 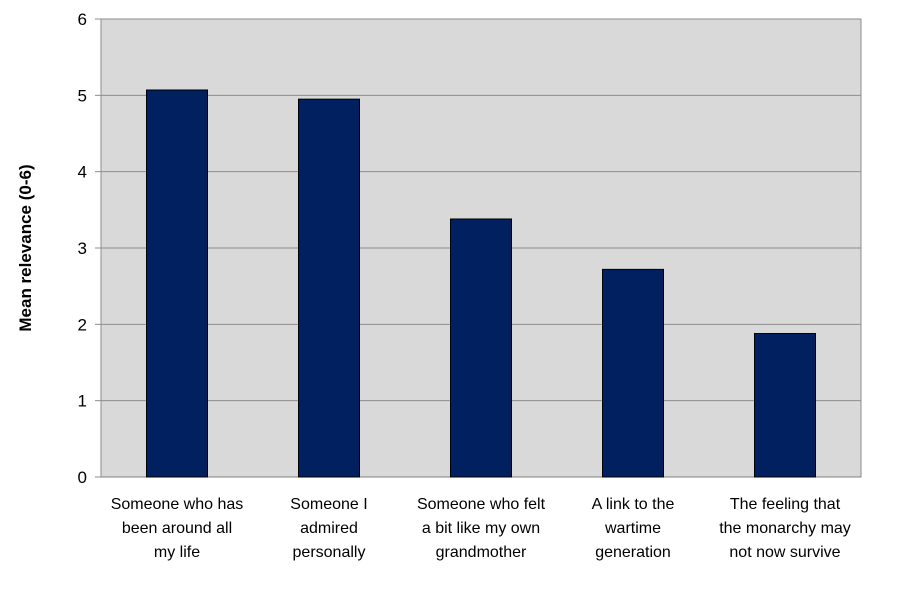 What do you see at coordinates (82, 172) in the screenshot?
I see `y-tick-label: 4` at bounding box center [82, 172].